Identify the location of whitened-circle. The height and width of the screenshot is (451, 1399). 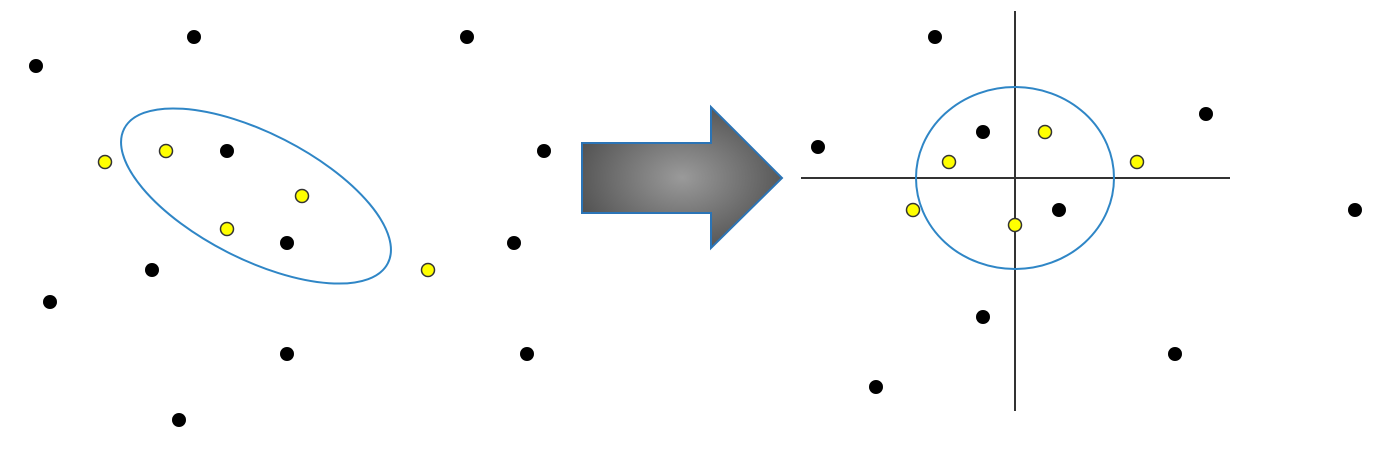
(1015, 178).